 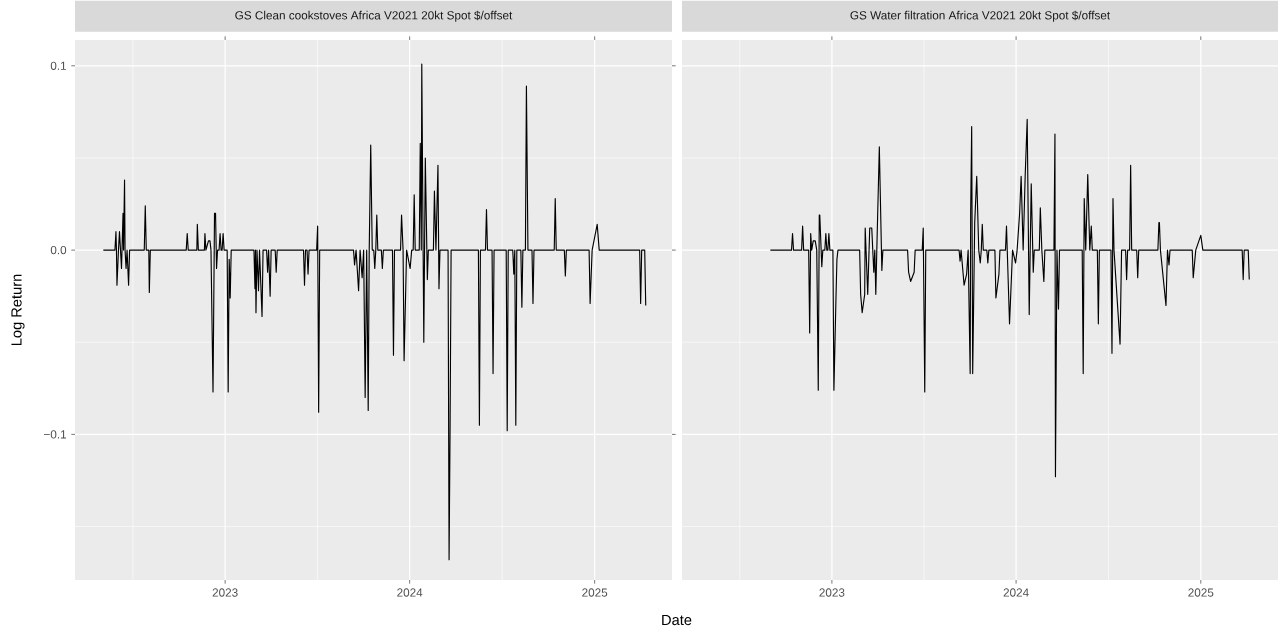 I want to click on y-tick-label: 0.0, so click(x=58, y=250).